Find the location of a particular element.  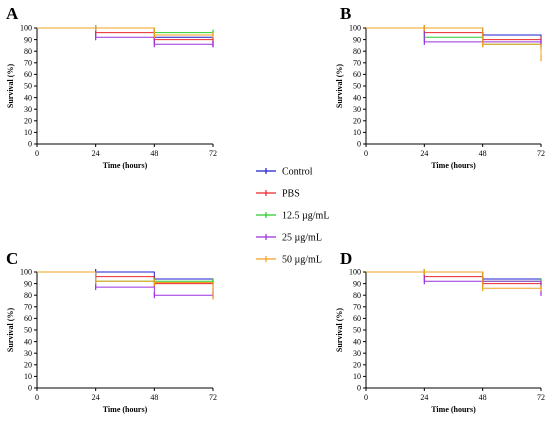

legend-item: 12.5 µg/mL is located at coordinates (292, 216).